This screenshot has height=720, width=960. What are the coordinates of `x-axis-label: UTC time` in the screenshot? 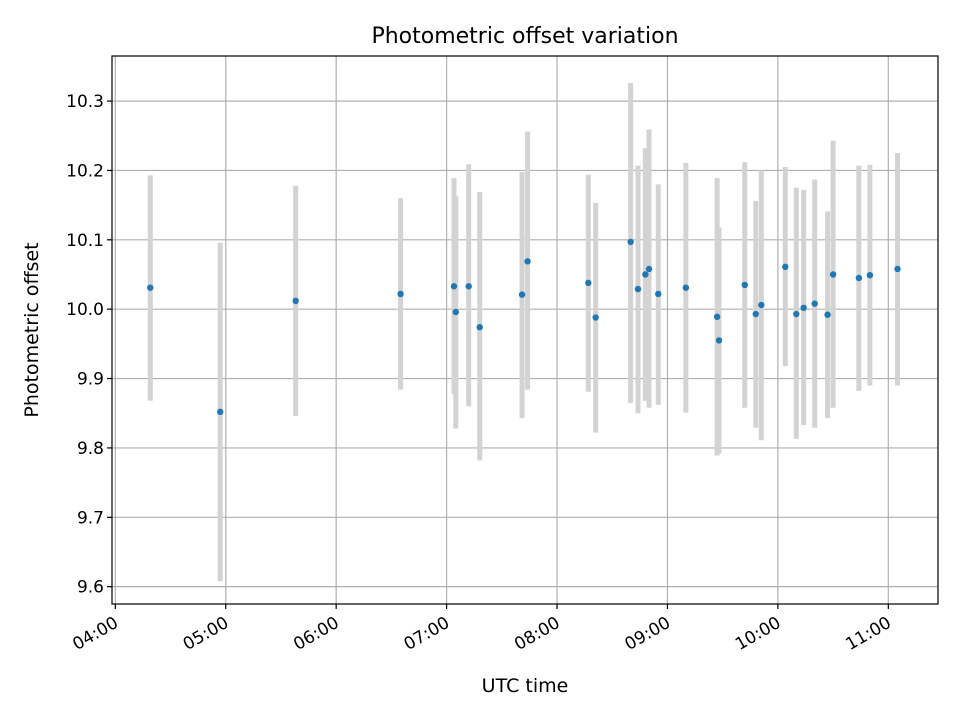 It's located at (525, 686).